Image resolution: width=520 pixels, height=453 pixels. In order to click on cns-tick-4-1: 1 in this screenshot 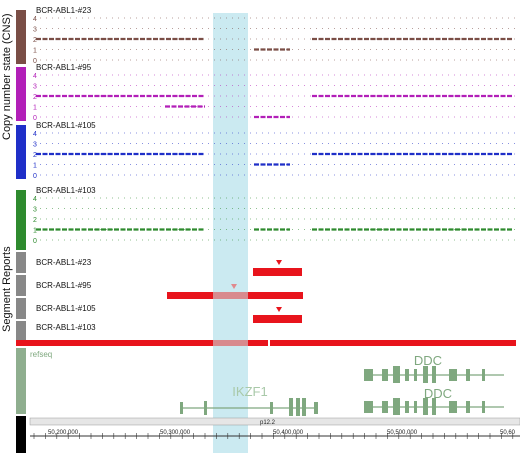, I will do `click(35, 231)`.